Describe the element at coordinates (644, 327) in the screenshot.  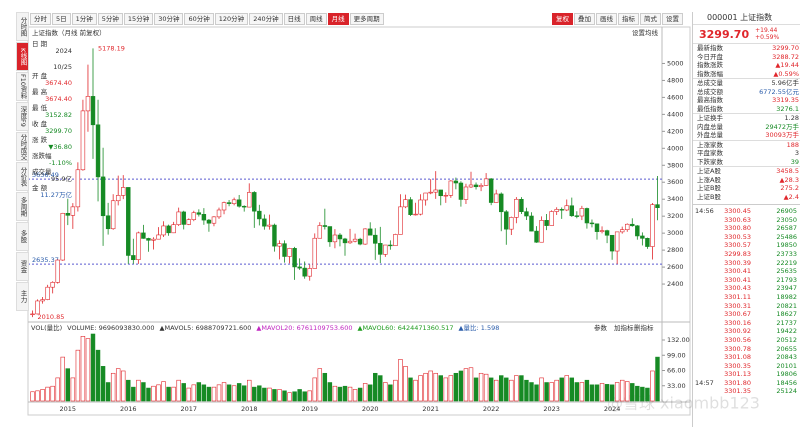
I see `indicator-tool: 删指标` at that location.